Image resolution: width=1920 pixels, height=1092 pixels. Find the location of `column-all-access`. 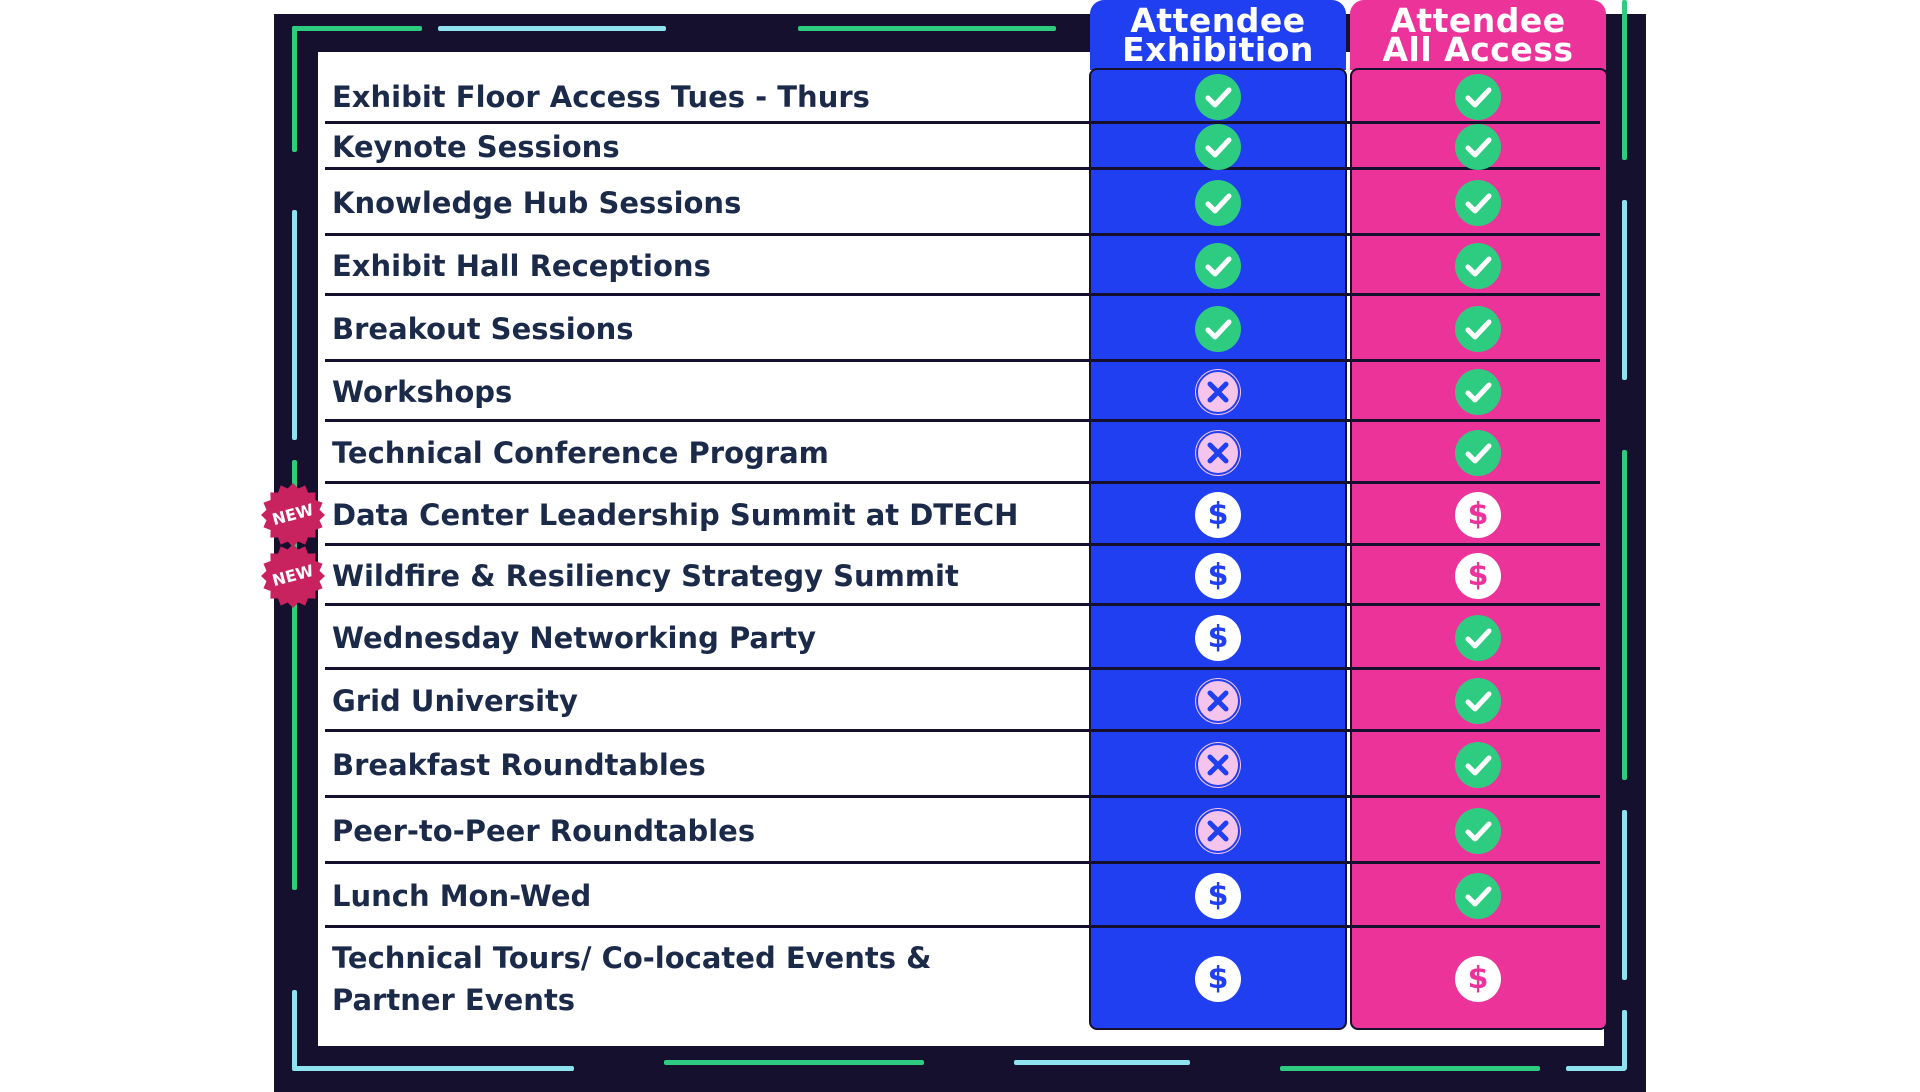

column-all-access is located at coordinates (1479, 549).